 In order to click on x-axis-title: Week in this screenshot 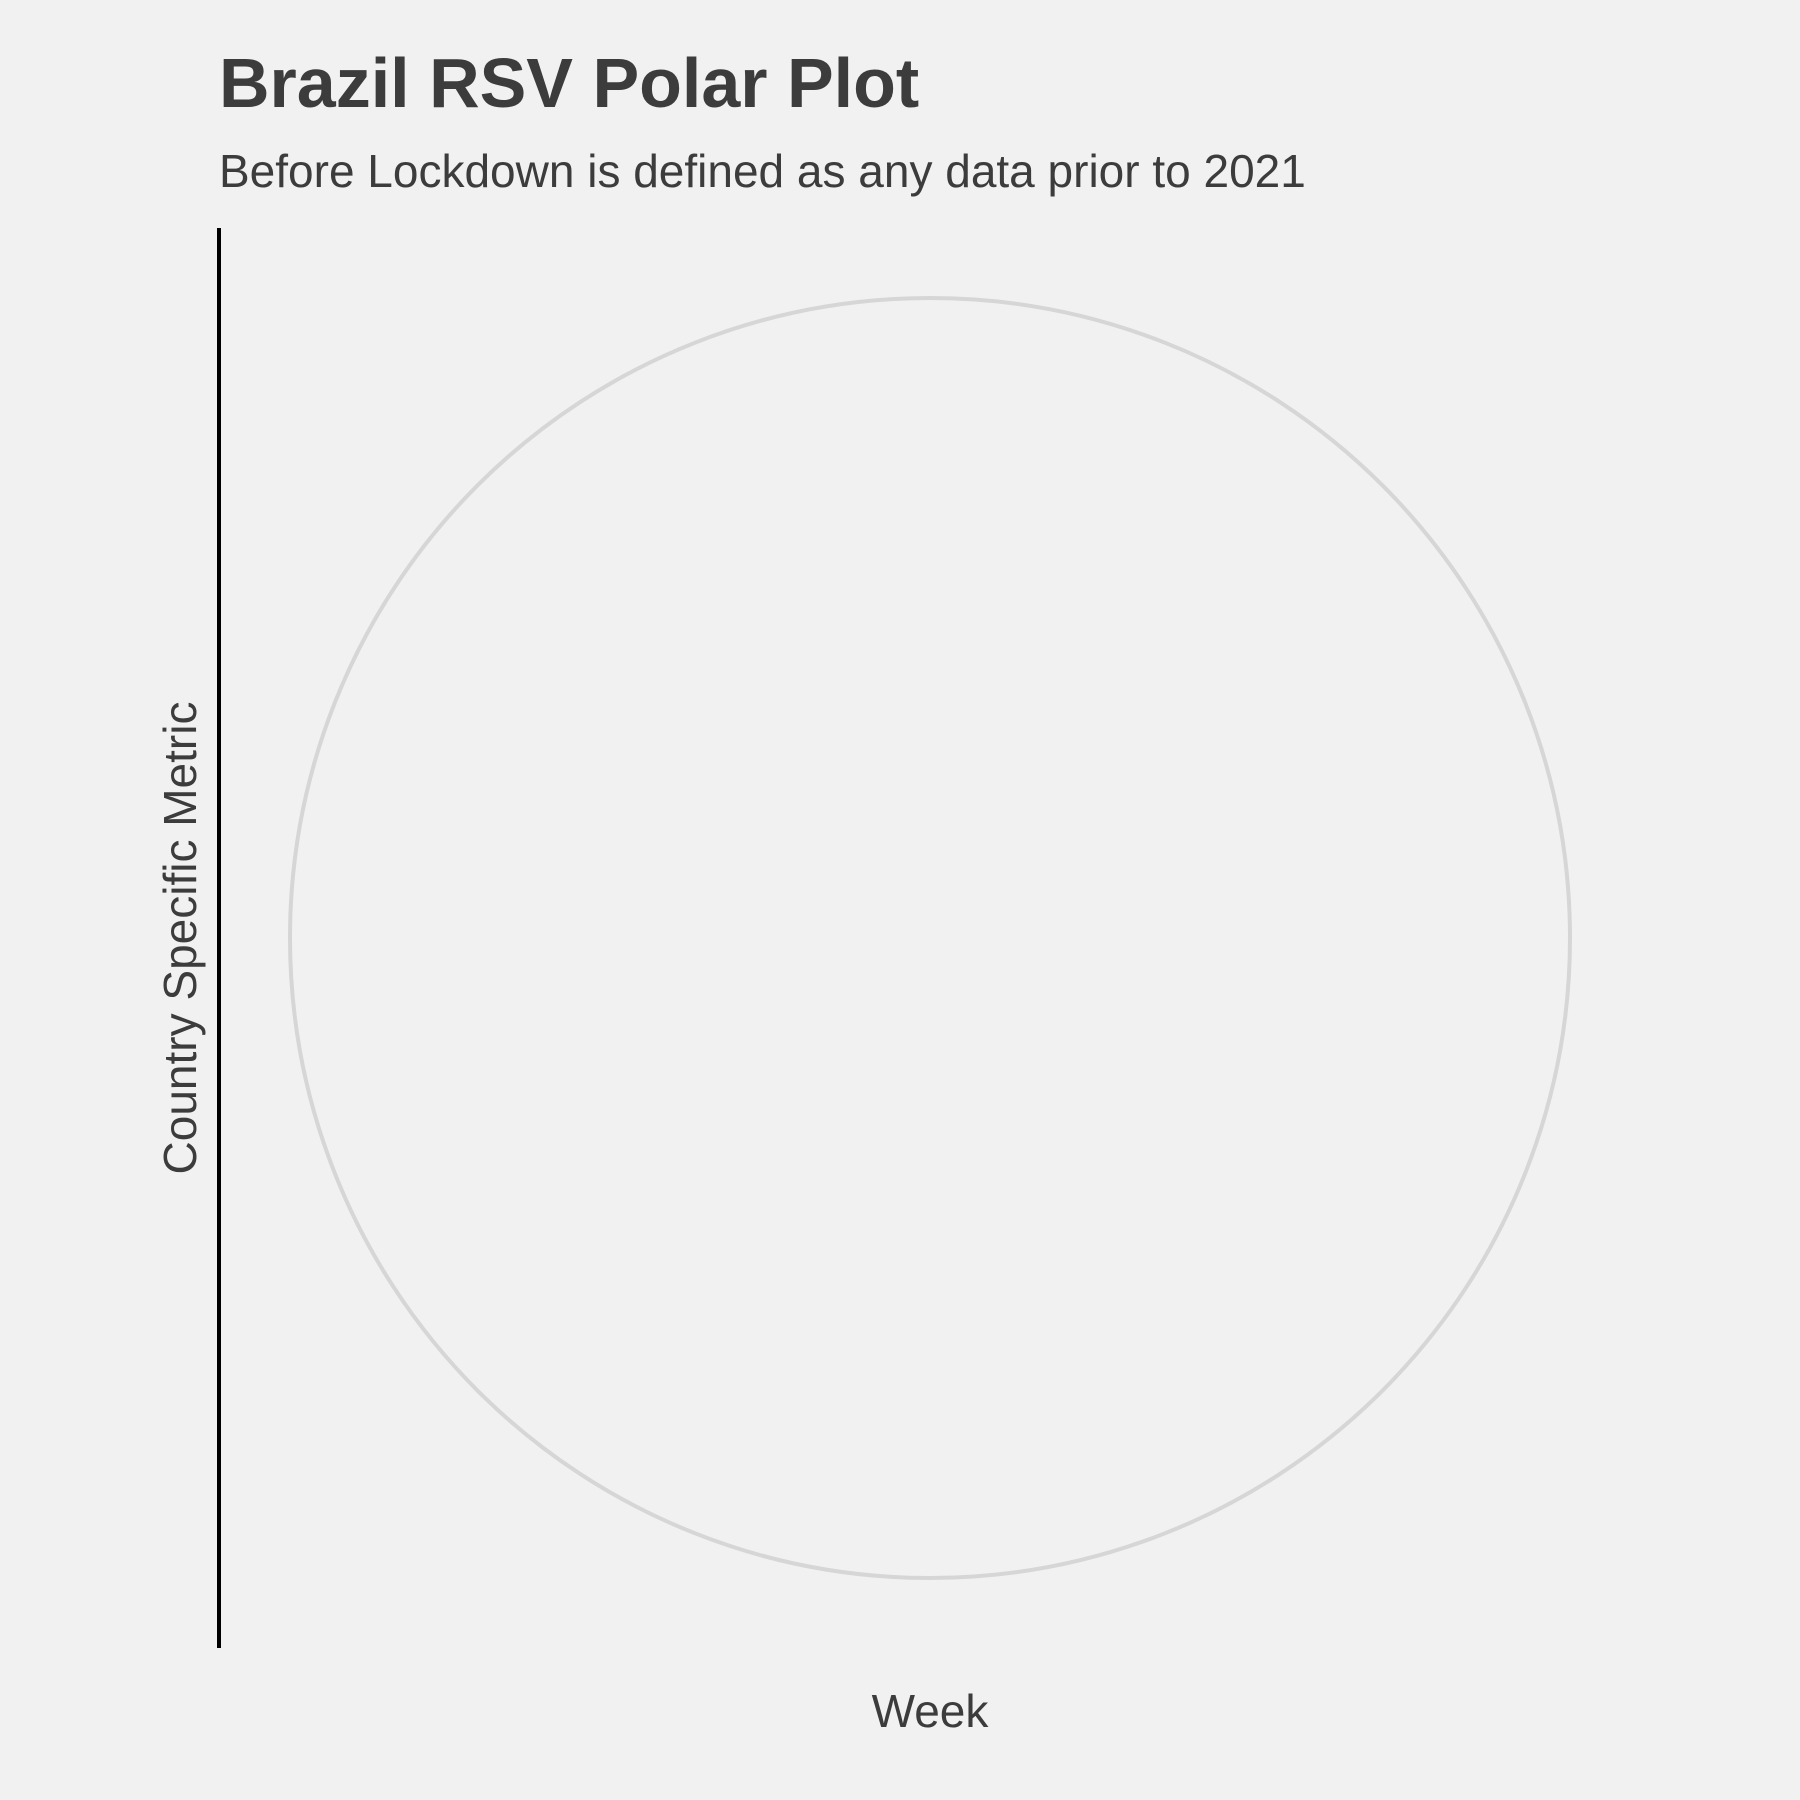, I will do `click(931, 1711)`.